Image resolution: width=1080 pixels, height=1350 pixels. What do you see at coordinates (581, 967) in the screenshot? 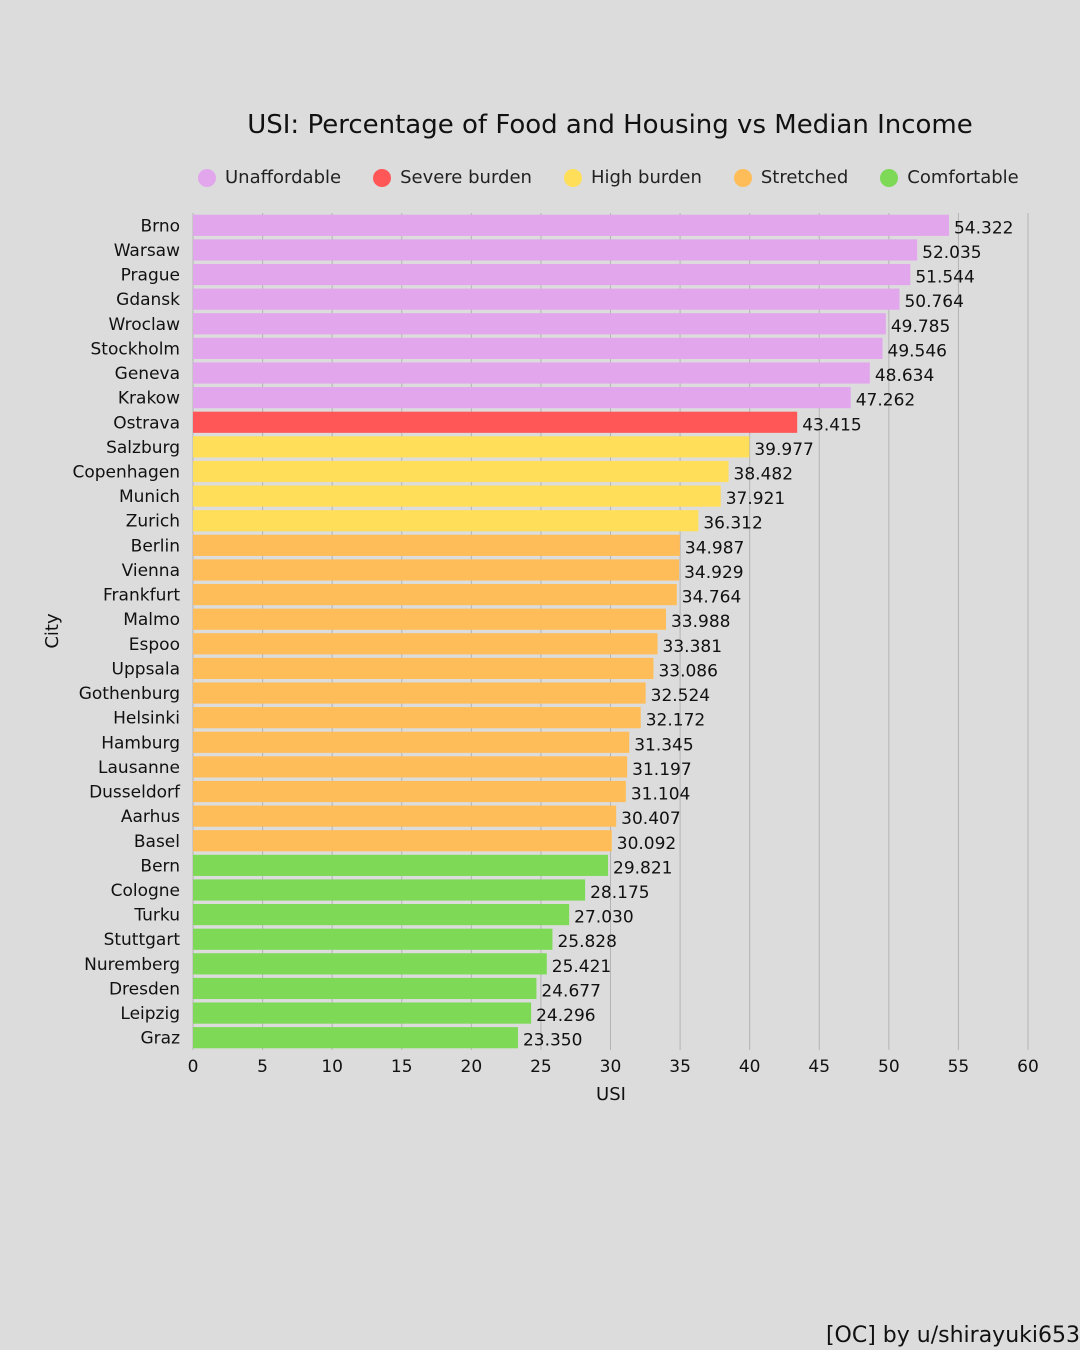
I see `value-label: 25.421` at bounding box center [581, 967].